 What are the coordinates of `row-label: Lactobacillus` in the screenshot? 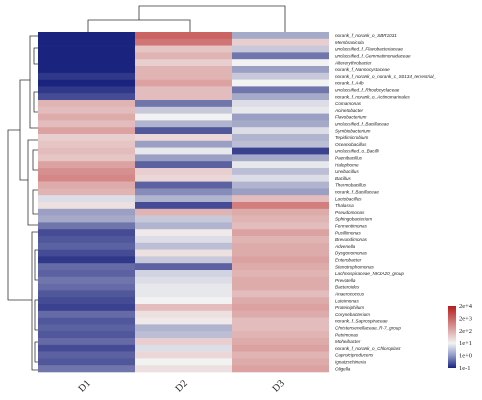 It's located at (348, 198).